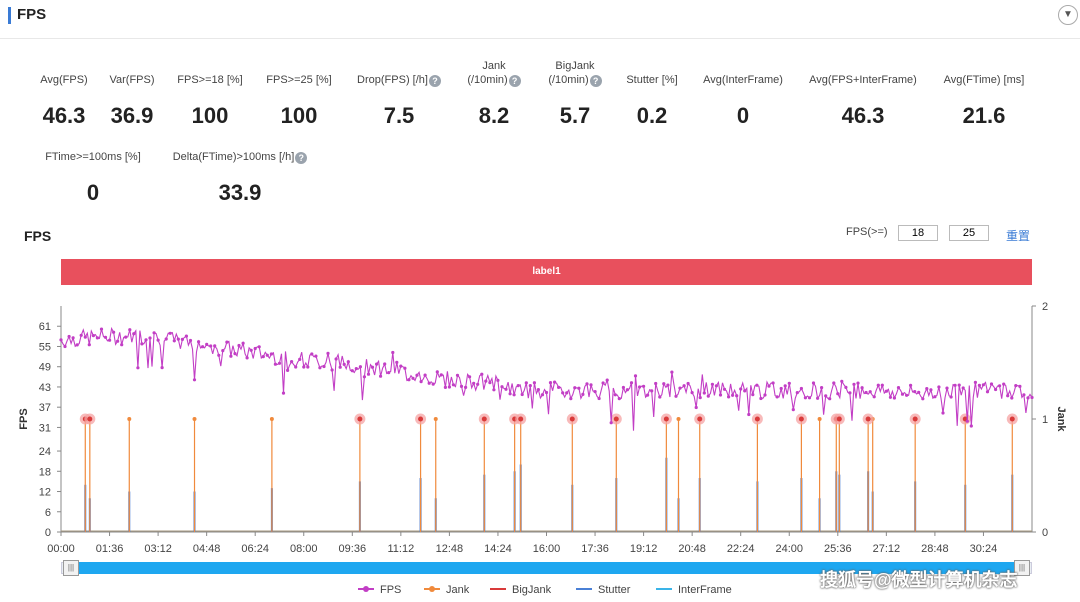 The image size is (1080, 602). I want to click on stat-value: 0, so click(743, 115).